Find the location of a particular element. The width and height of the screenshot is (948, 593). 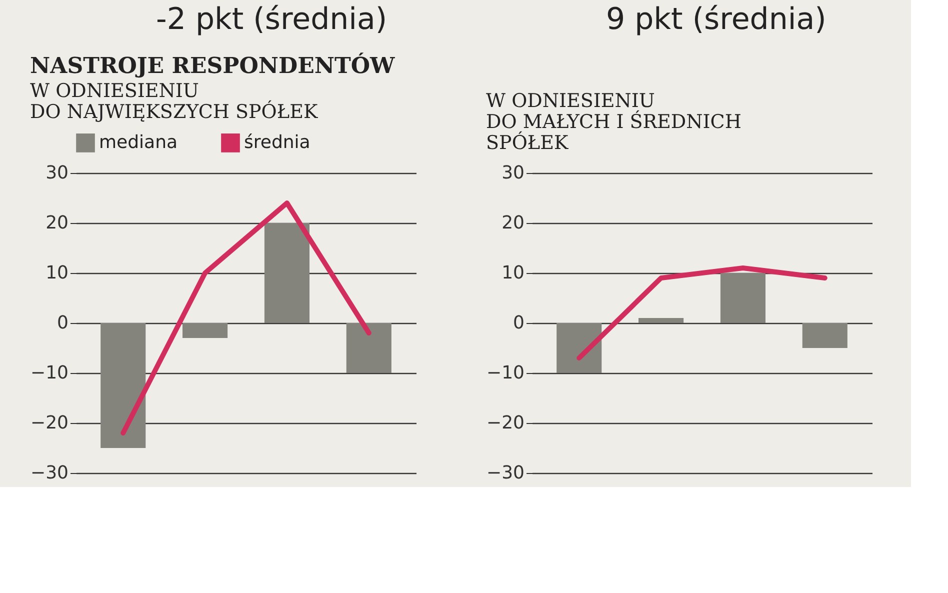

chart-title: NASTROJE RESPONDENTÓW is located at coordinates (212, 65).